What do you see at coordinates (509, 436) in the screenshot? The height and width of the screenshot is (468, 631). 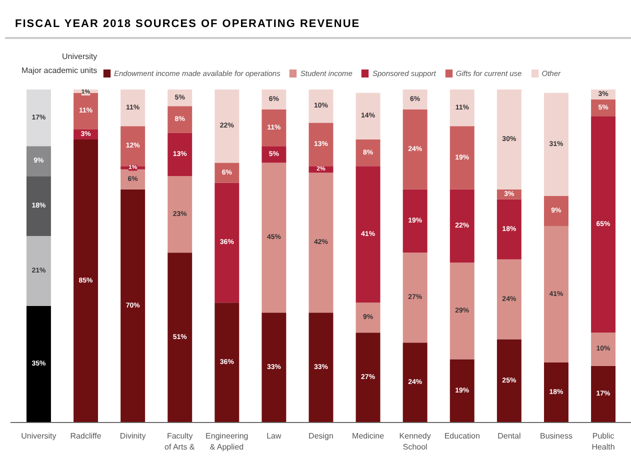 I see `x-tick-label: Dental` at bounding box center [509, 436].